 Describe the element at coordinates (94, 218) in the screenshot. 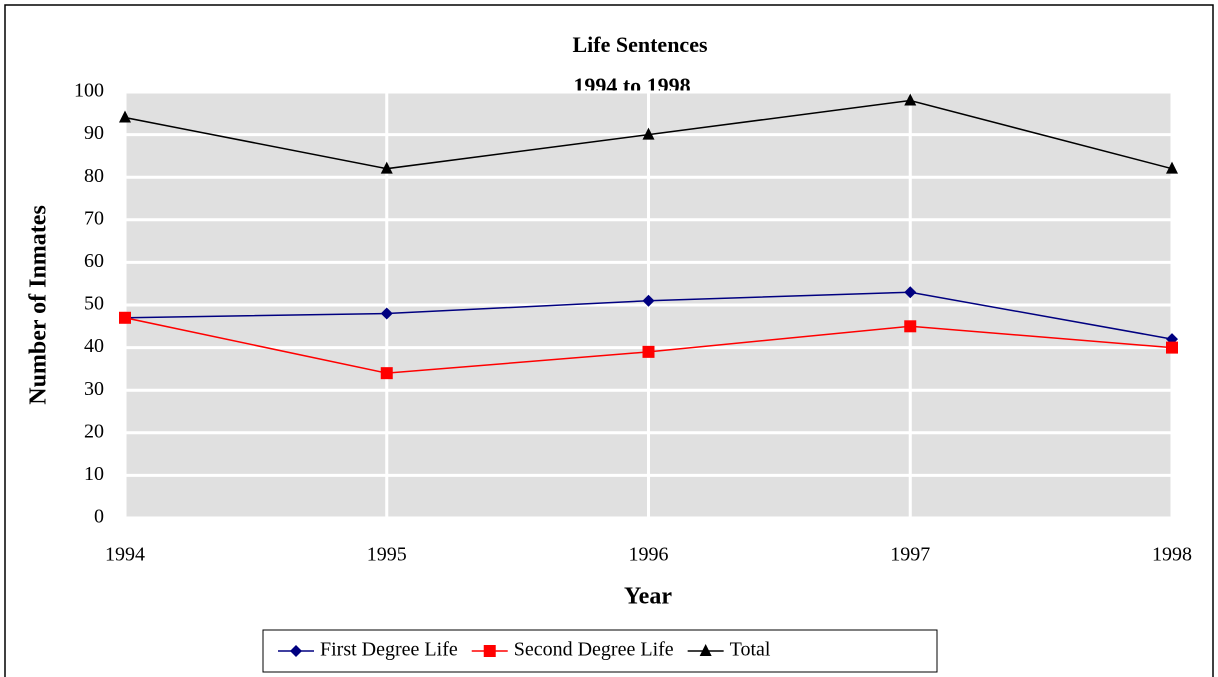

I see `y-tick-label: 70` at that location.